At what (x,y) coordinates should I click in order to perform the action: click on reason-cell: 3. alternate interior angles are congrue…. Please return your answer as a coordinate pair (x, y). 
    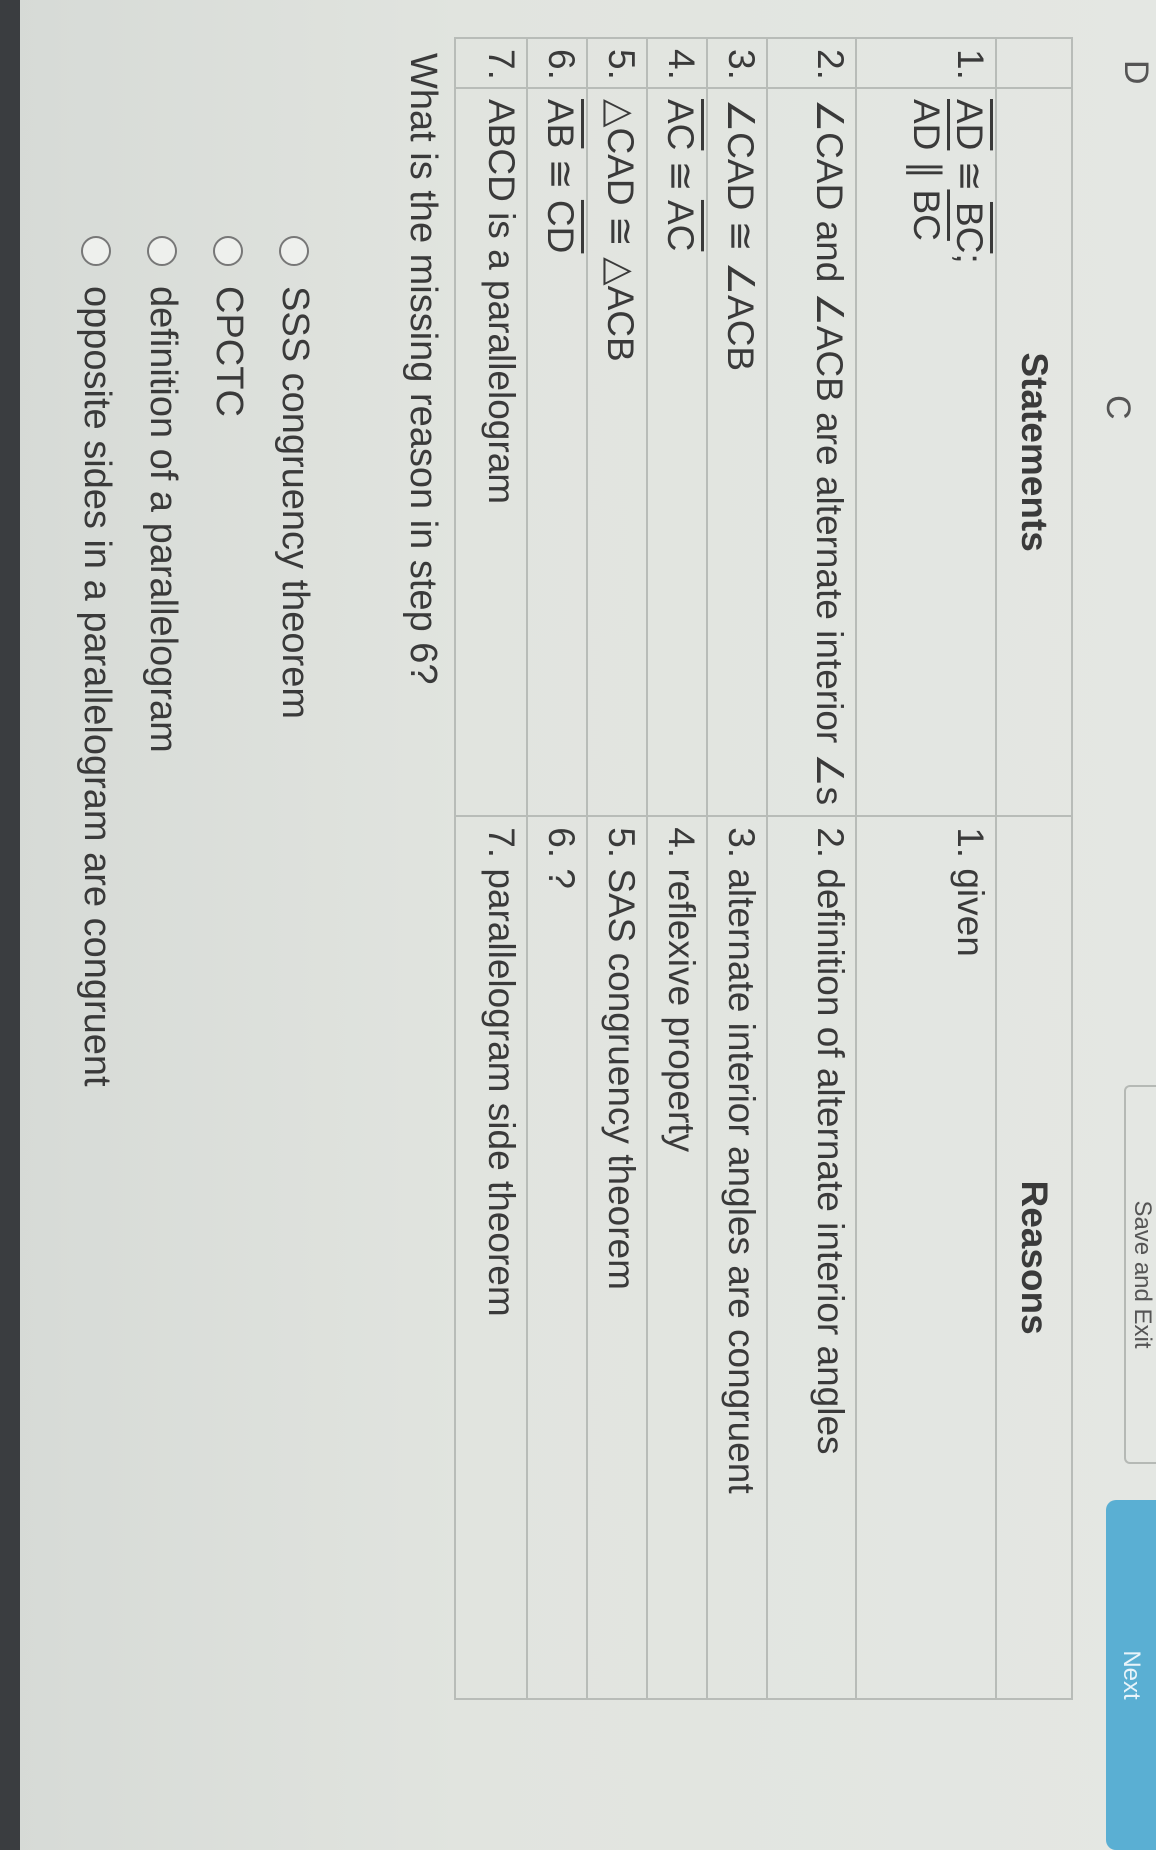
    Looking at the image, I should click on (737, 1257).